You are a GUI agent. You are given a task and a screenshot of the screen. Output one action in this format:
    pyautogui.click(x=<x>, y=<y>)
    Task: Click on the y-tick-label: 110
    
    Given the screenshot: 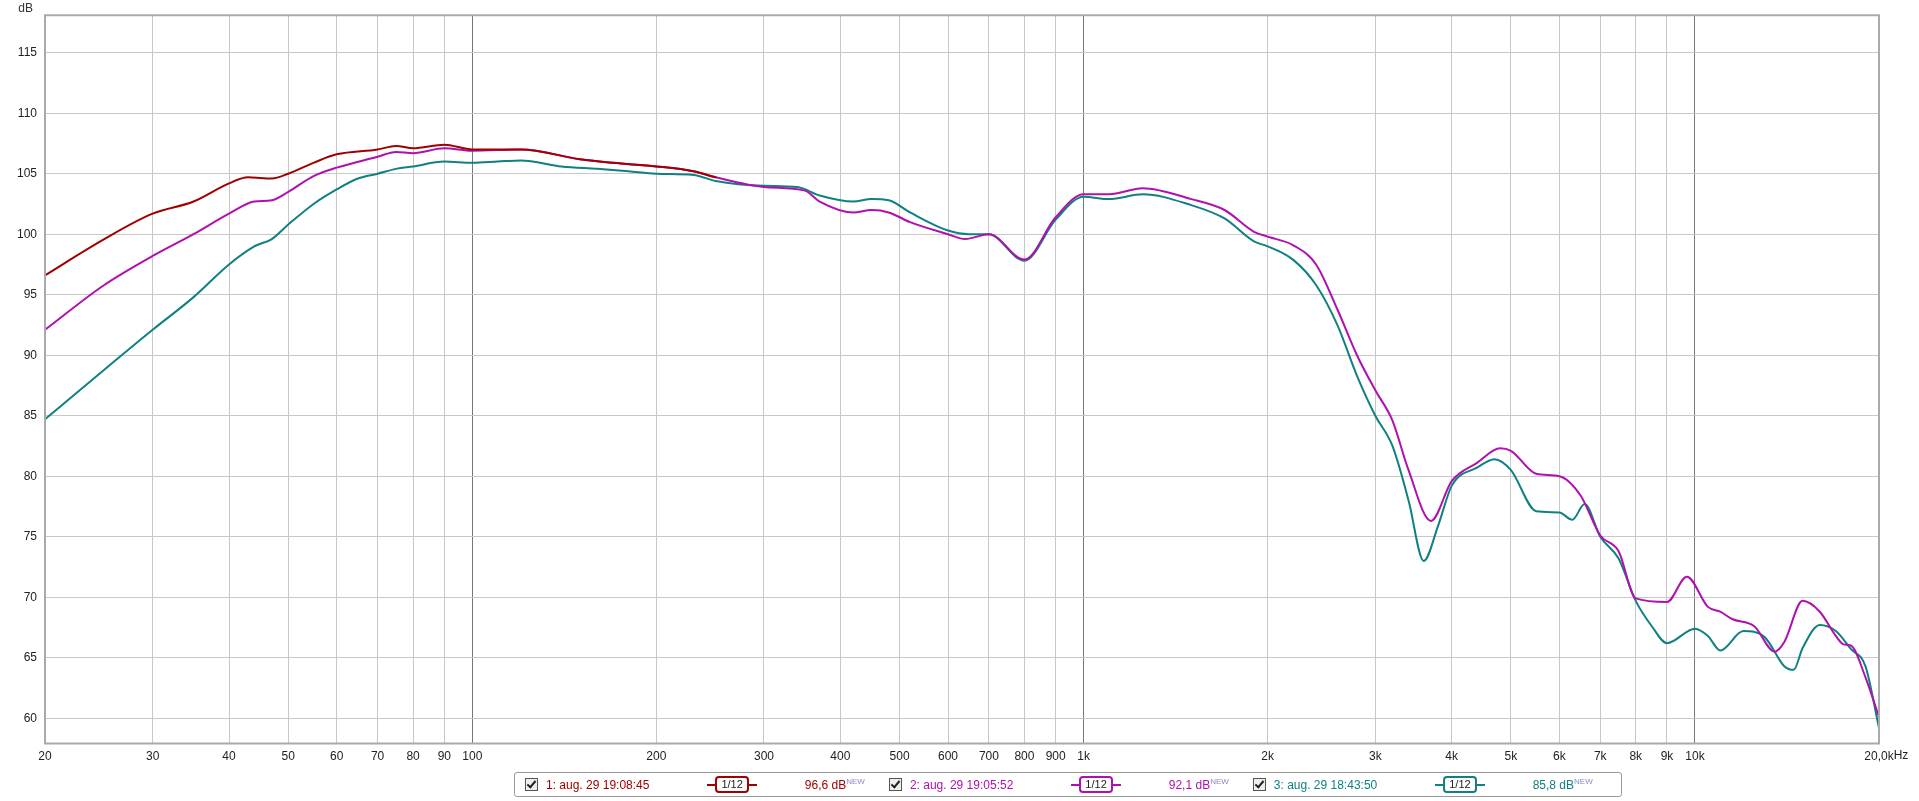 What is the action you would take?
    pyautogui.click(x=27, y=112)
    